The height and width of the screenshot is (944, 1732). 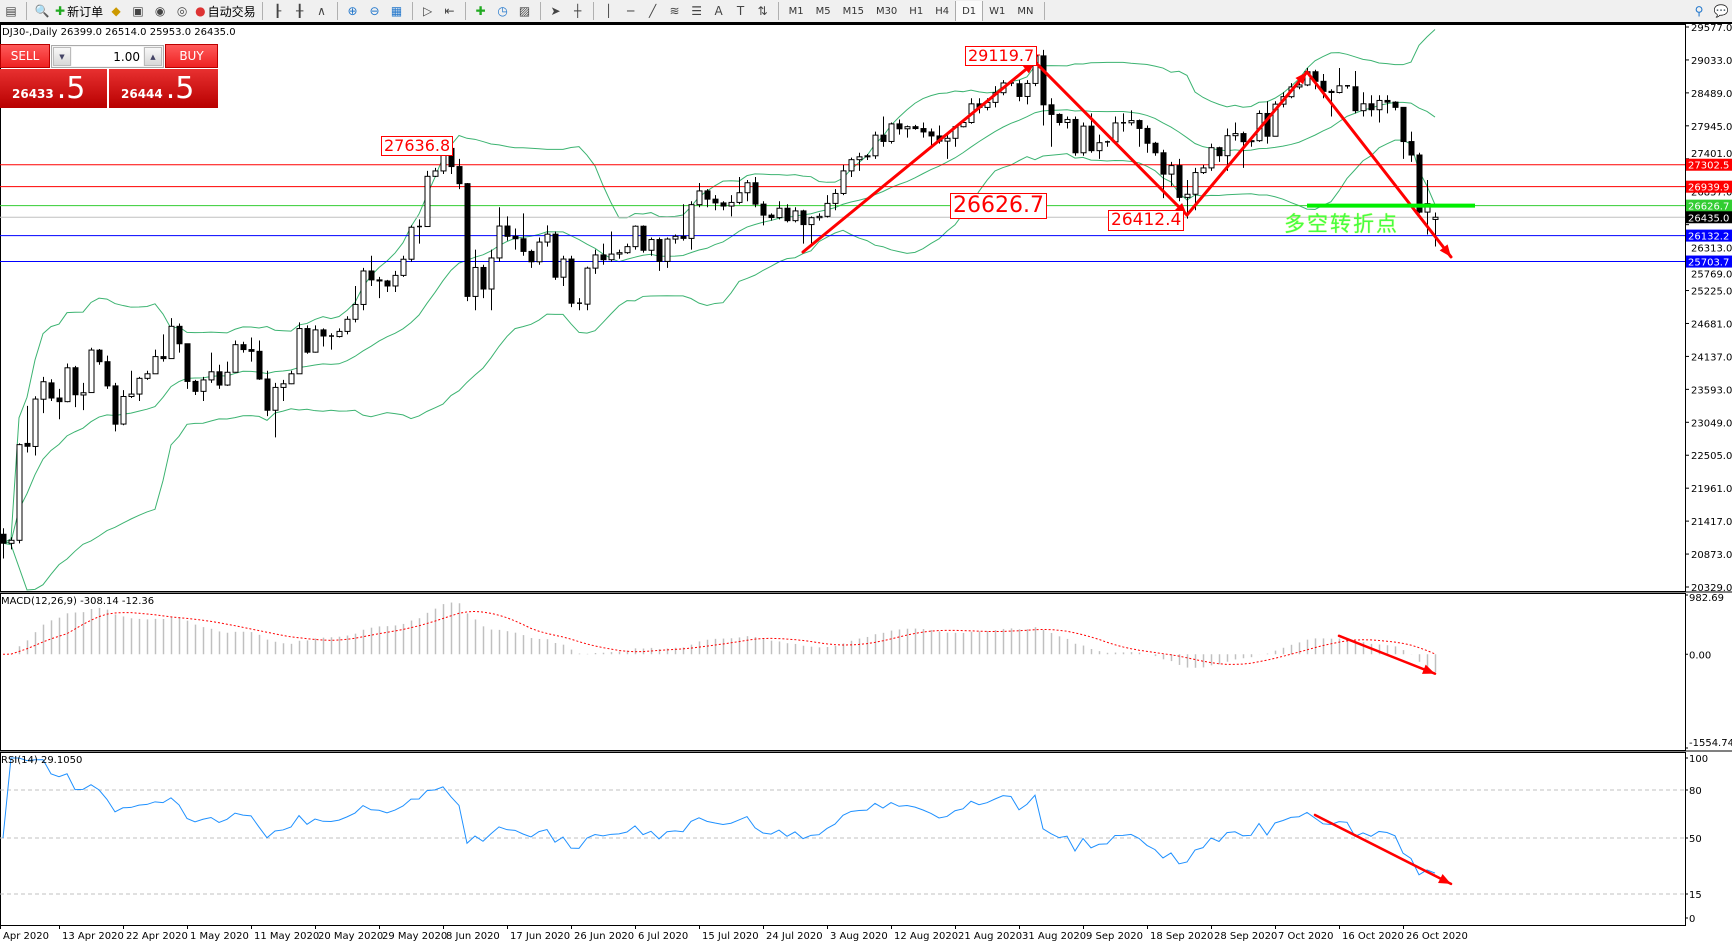 What do you see at coordinates (503, 11) in the screenshot?
I see `periods-button: ◷` at bounding box center [503, 11].